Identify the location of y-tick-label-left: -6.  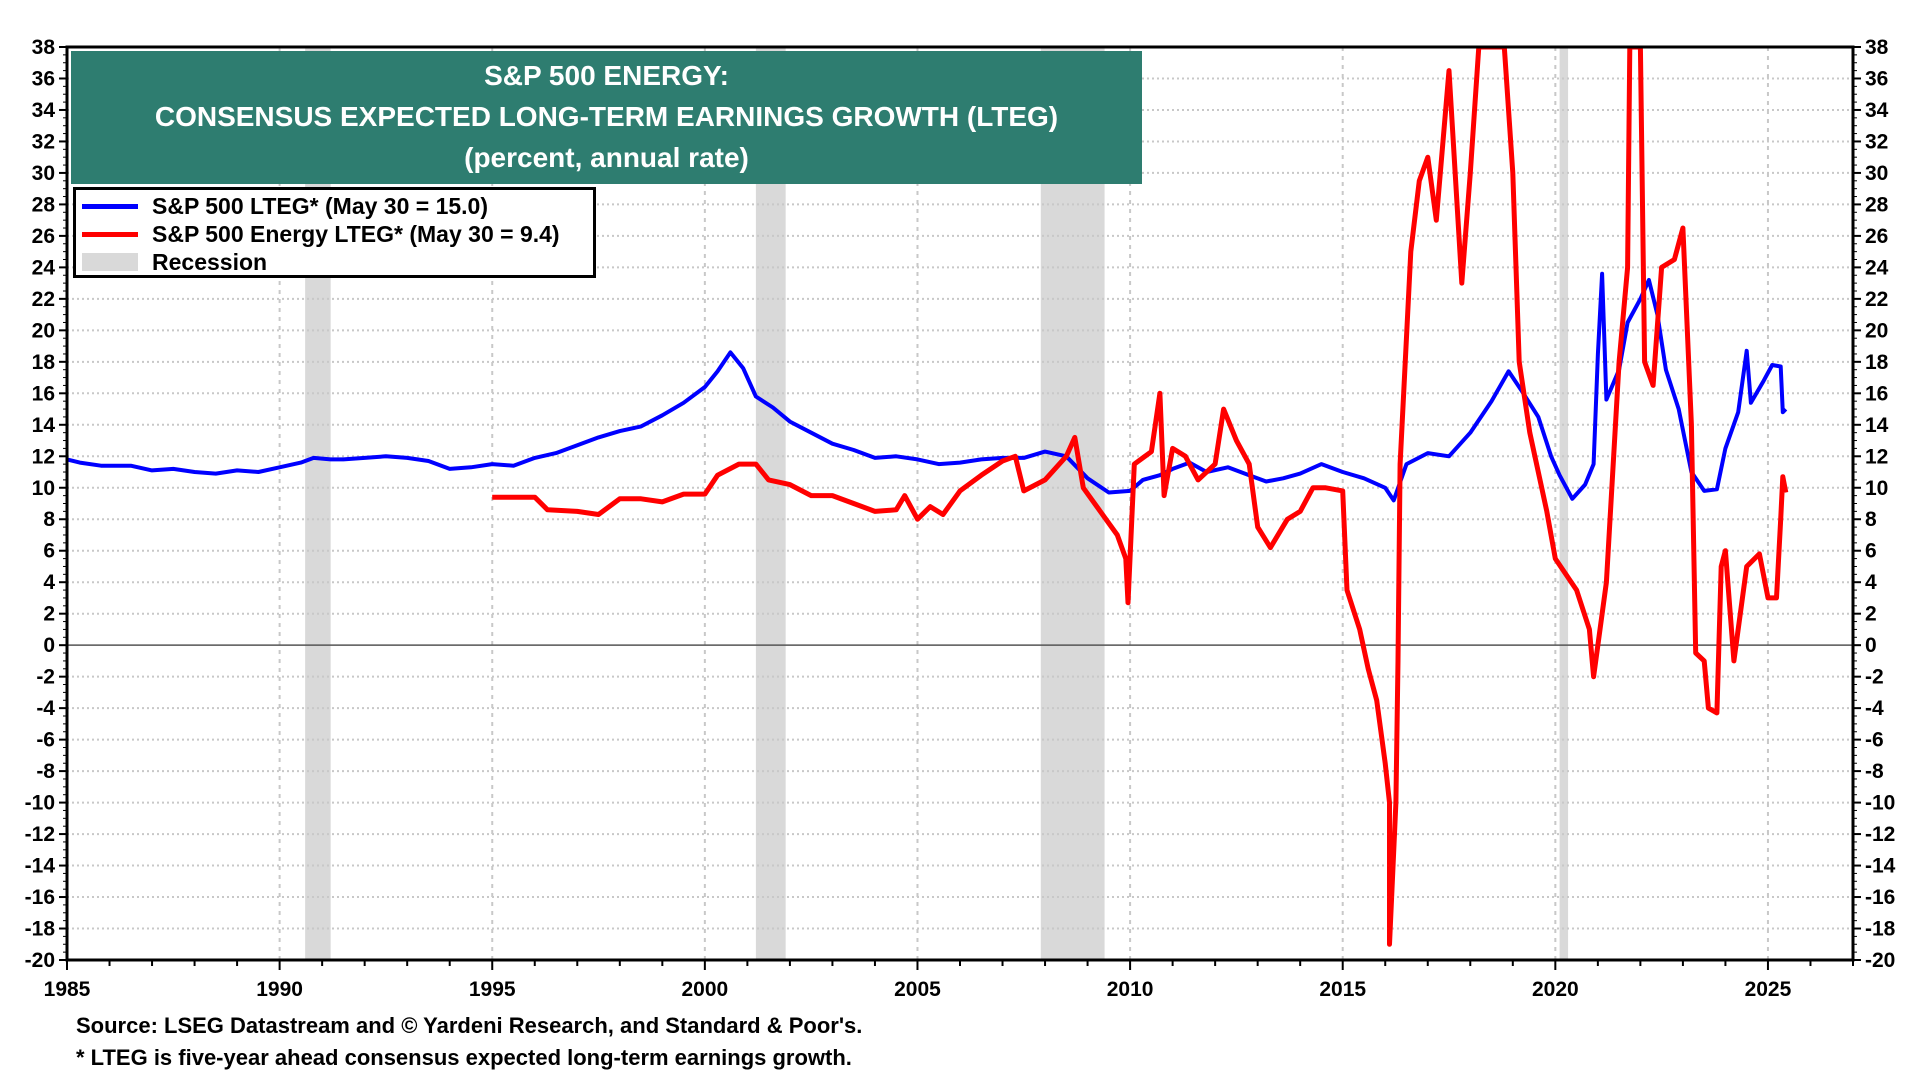
(45, 740).